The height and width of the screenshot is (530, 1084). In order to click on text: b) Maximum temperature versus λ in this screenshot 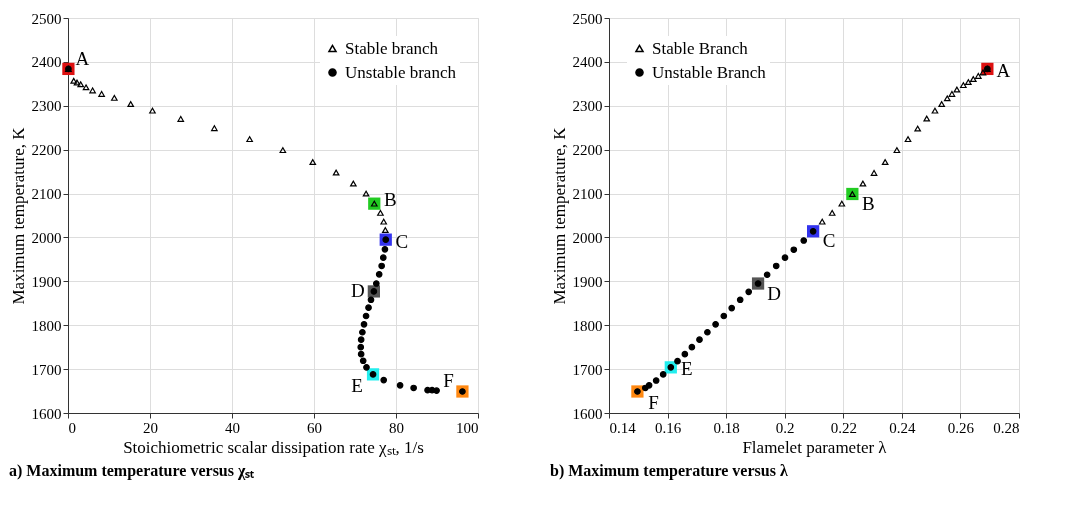, I will do `click(669, 471)`.